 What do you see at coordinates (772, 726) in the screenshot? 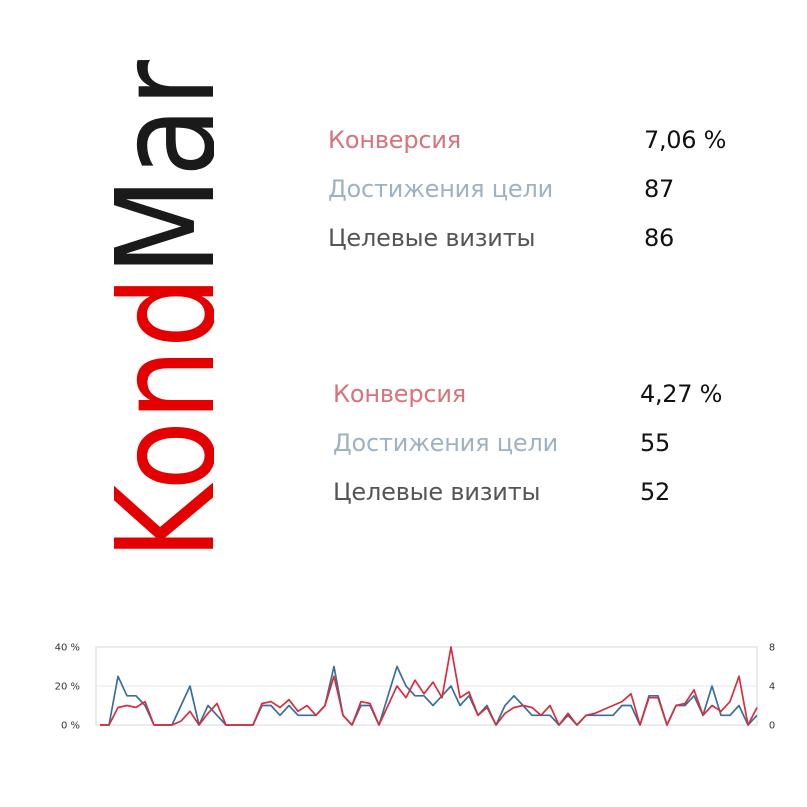
I see `y-right-tick-label: 0` at bounding box center [772, 726].